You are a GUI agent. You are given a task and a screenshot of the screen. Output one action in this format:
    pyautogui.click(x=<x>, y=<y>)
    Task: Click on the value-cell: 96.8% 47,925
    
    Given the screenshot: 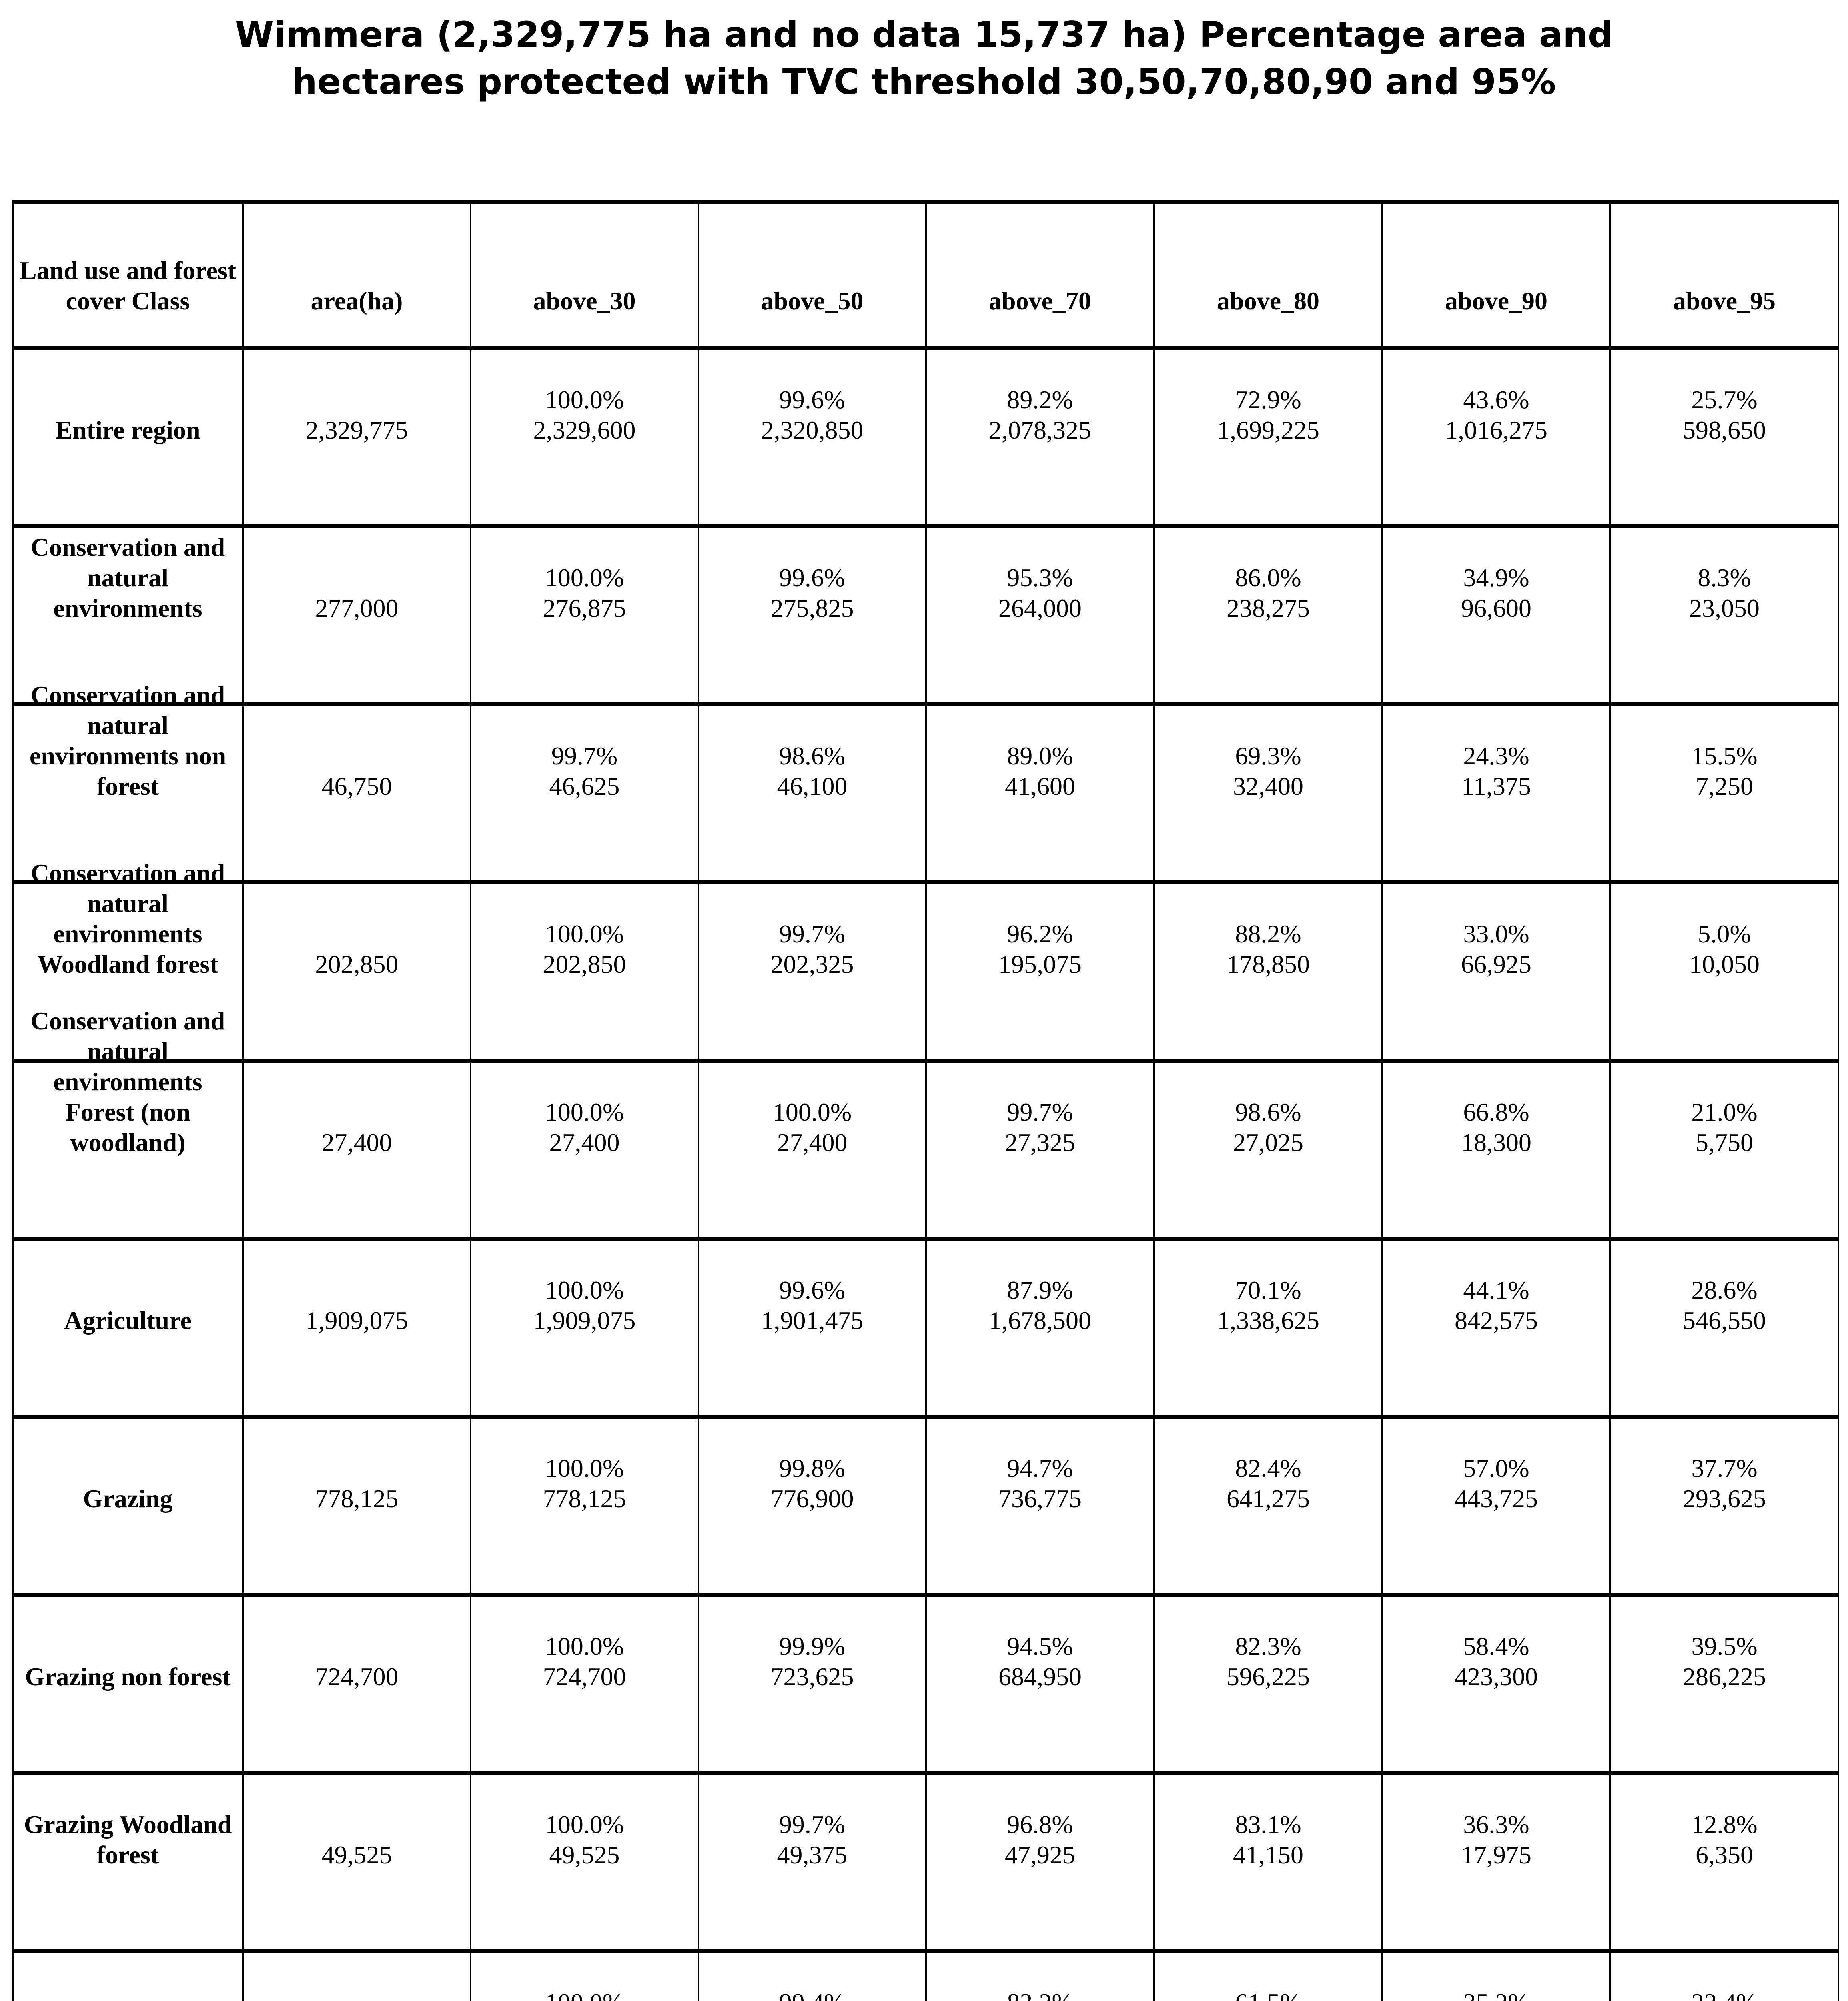 What is the action you would take?
    pyautogui.click(x=1040, y=1862)
    